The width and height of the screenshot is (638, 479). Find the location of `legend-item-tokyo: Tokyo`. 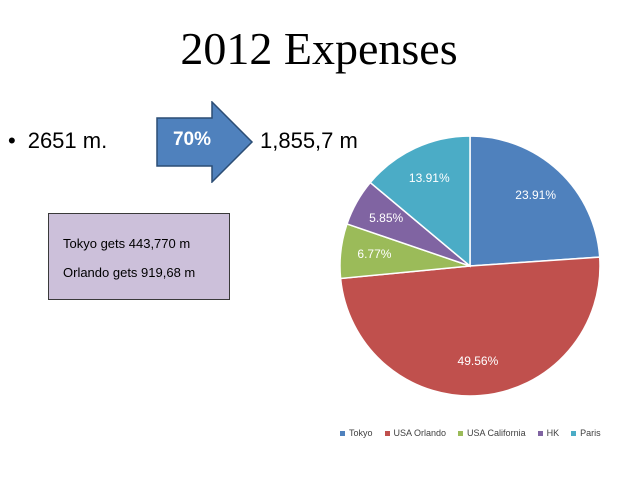

legend-item-tokyo: Tokyo is located at coordinates (356, 433).